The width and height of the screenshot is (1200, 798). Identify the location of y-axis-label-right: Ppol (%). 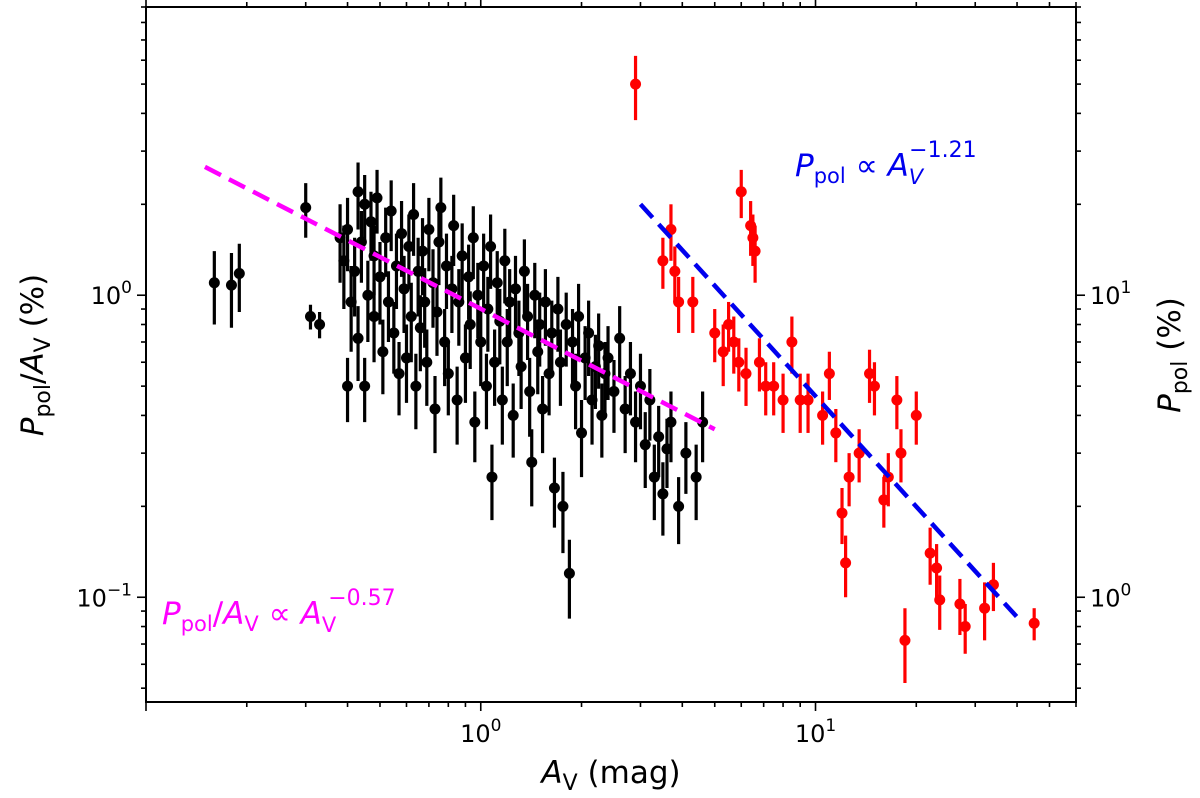
(1172, 355).